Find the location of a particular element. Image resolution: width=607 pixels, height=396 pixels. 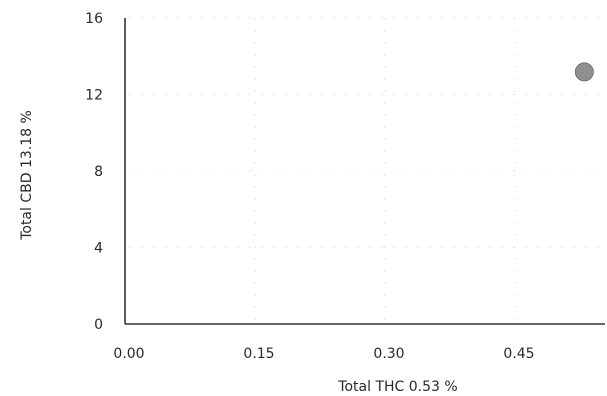

x-tick-label: 0.15 is located at coordinates (258, 354).